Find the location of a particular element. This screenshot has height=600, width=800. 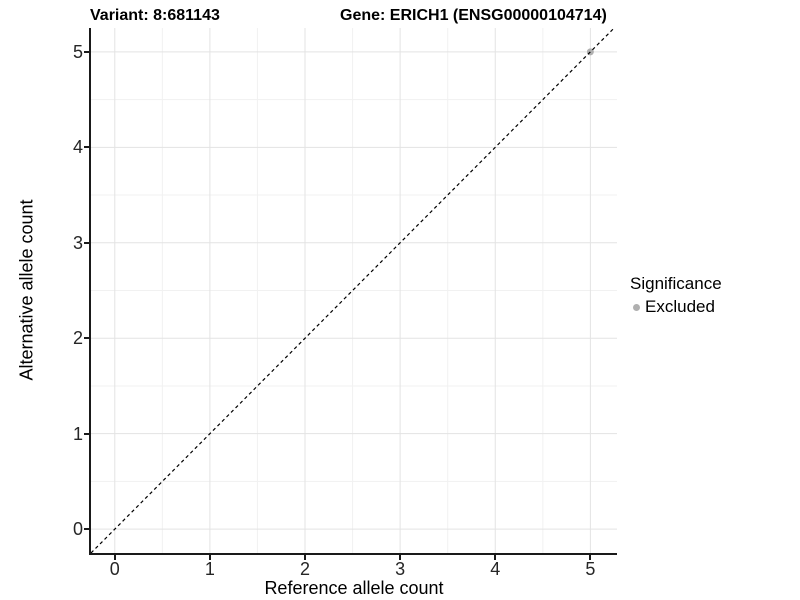

y-axis-tick-label: 2 is located at coordinates (77, 338).